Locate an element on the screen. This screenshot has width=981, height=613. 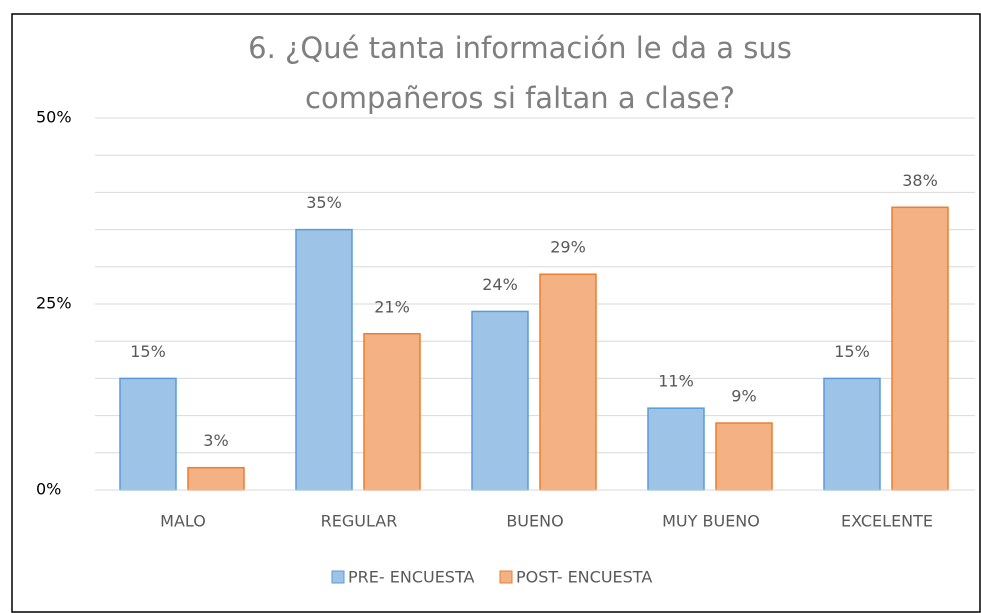
chart-title: 6. ¿Qué tanta información le da a sus is located at coordinates (520, 48).